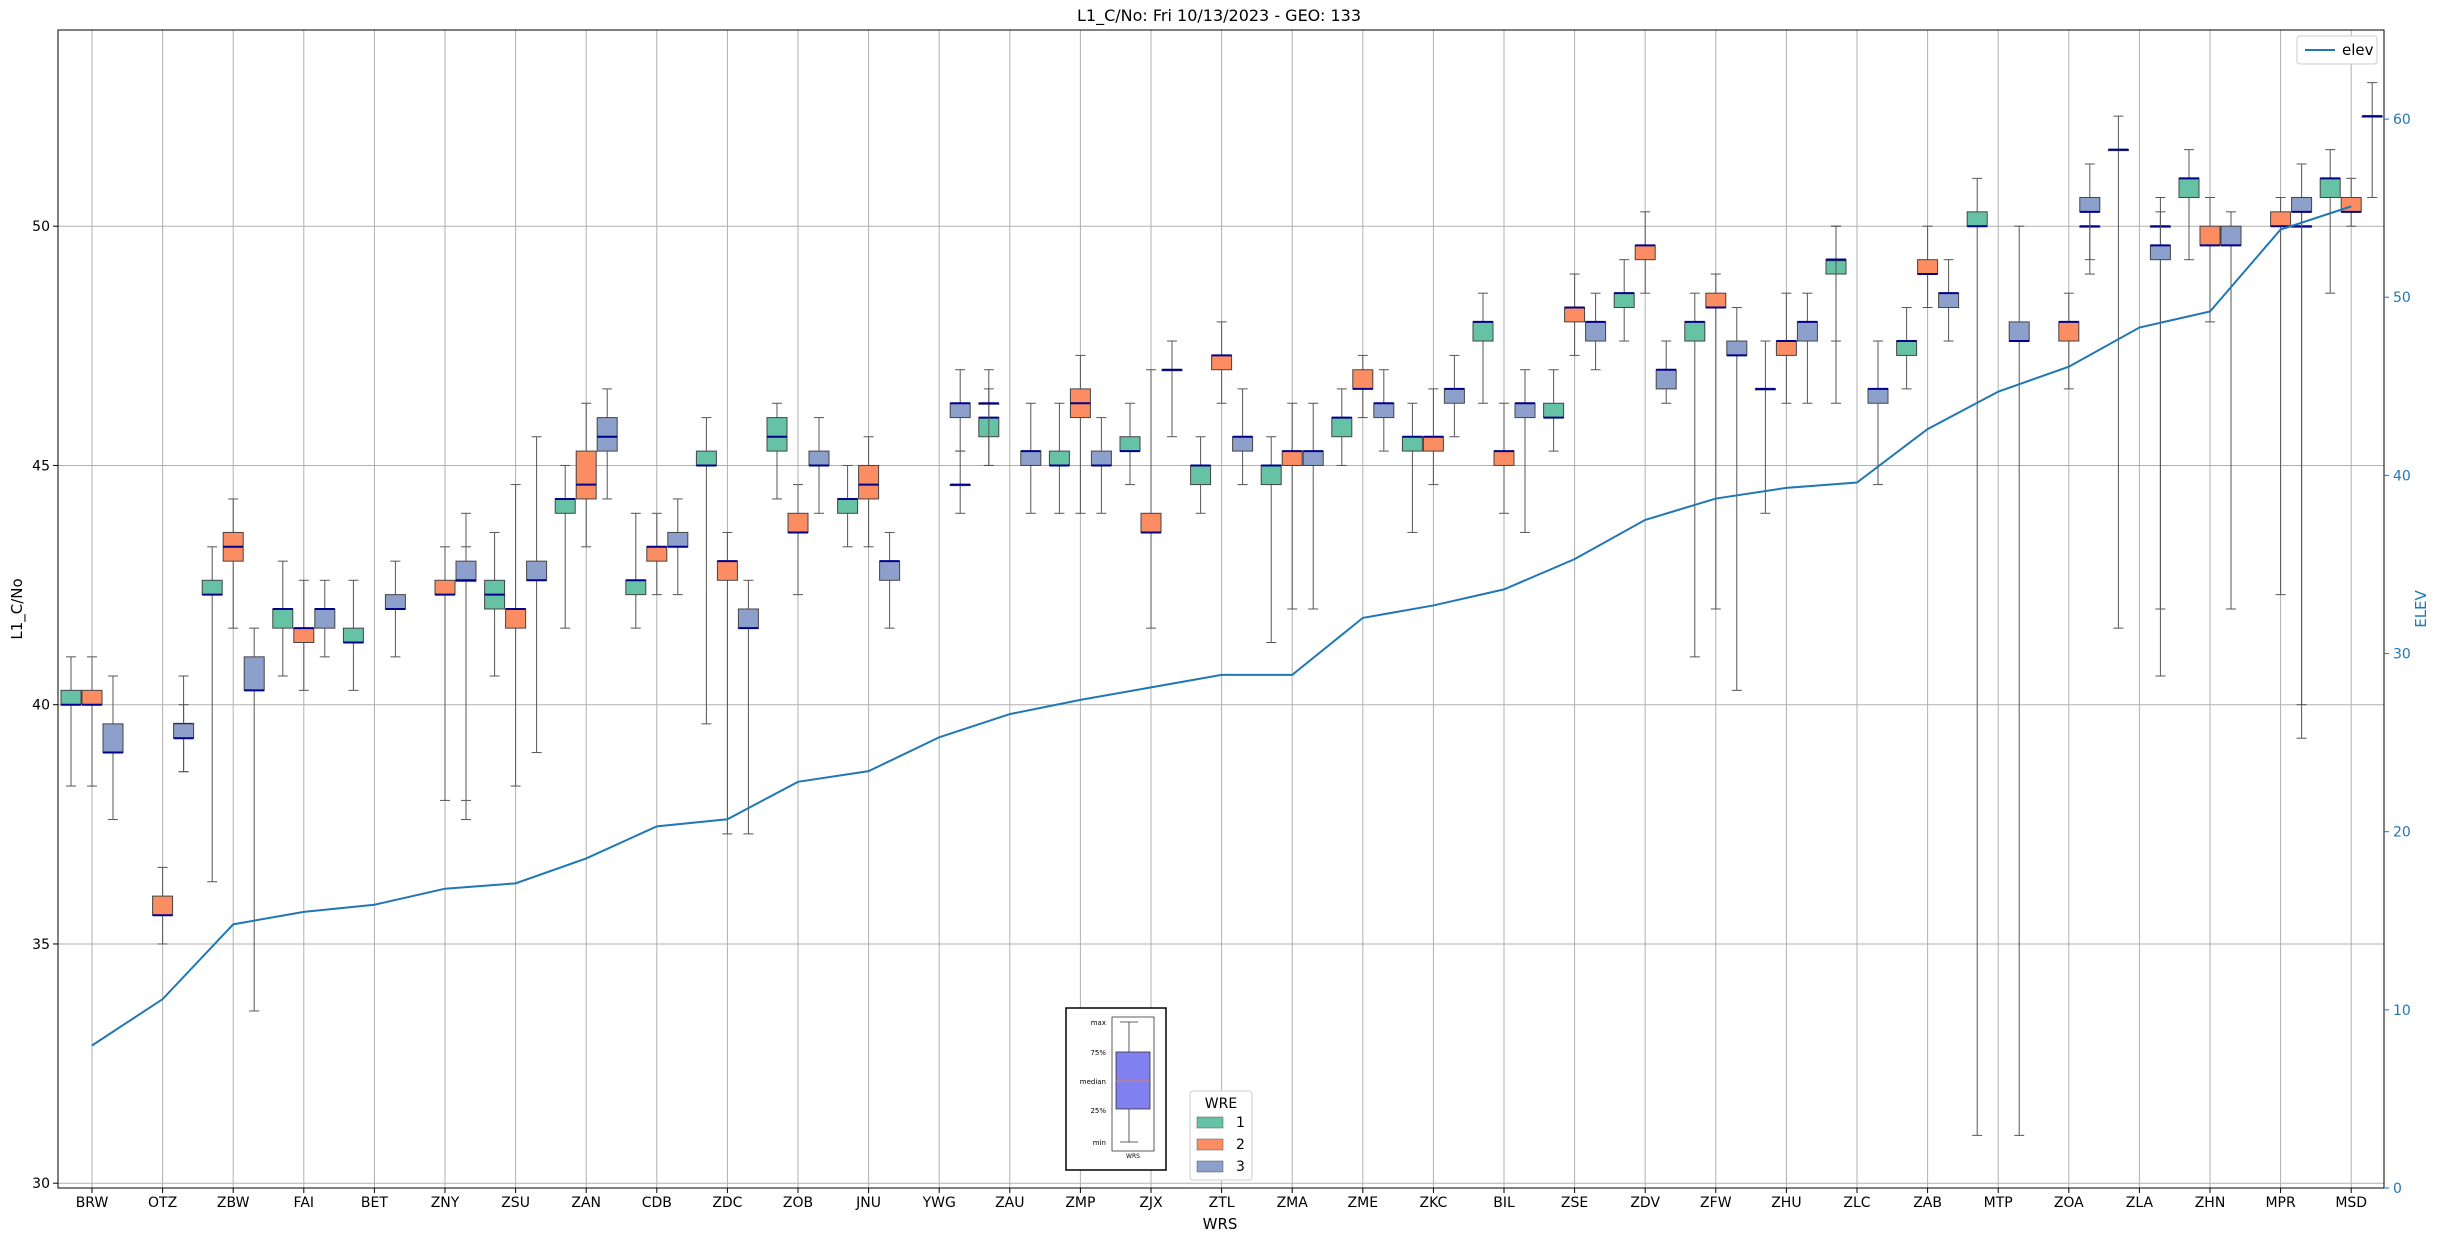  Describe the element at coordinates (1220, 1224) in the screenshot. I see `x-axis-label: WRS` at that location.